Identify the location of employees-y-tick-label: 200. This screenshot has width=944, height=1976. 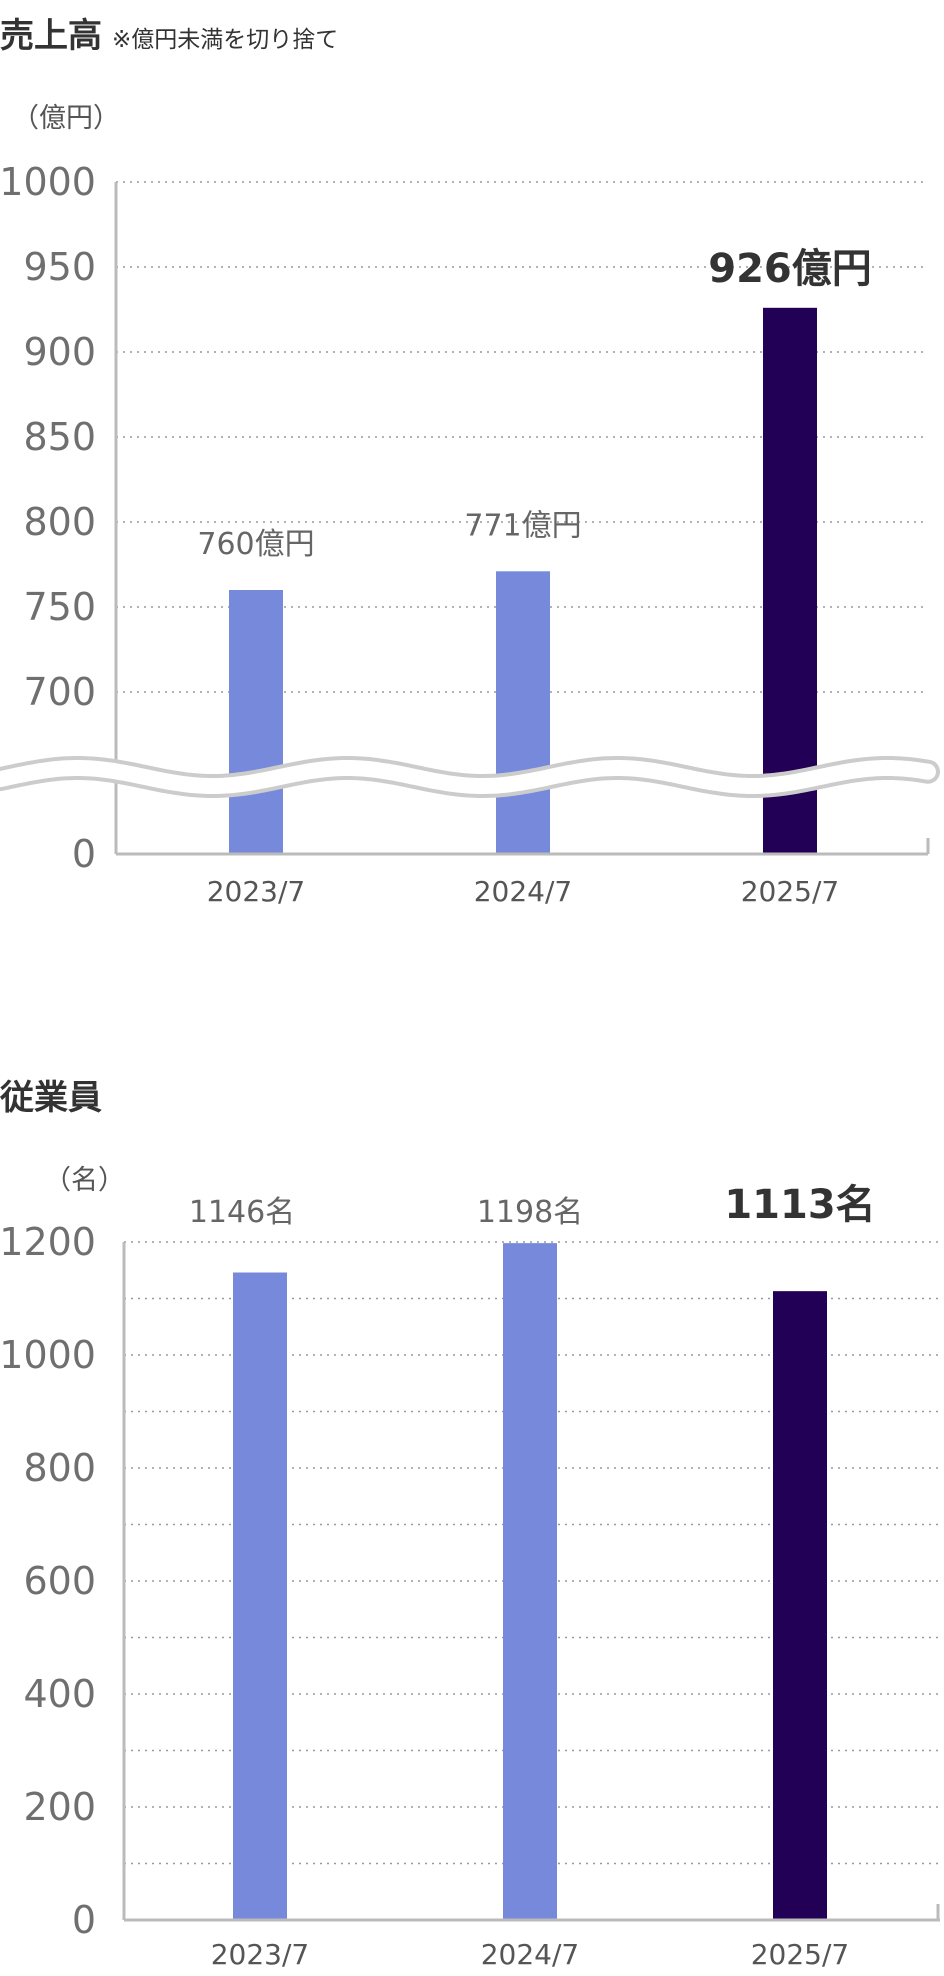
(59, 1807).